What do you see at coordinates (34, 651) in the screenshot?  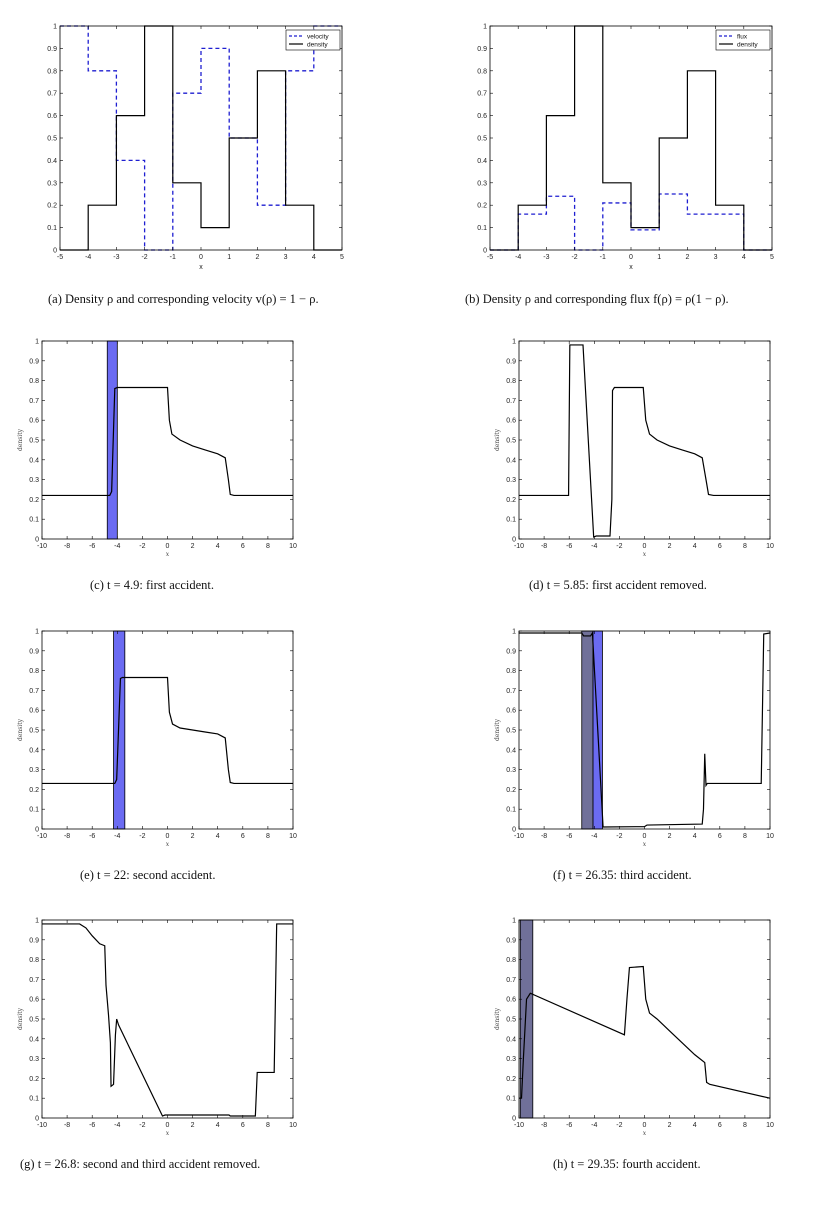 I see `chart-e-ytick-label: 0.9` at bounding box center [34, 651].